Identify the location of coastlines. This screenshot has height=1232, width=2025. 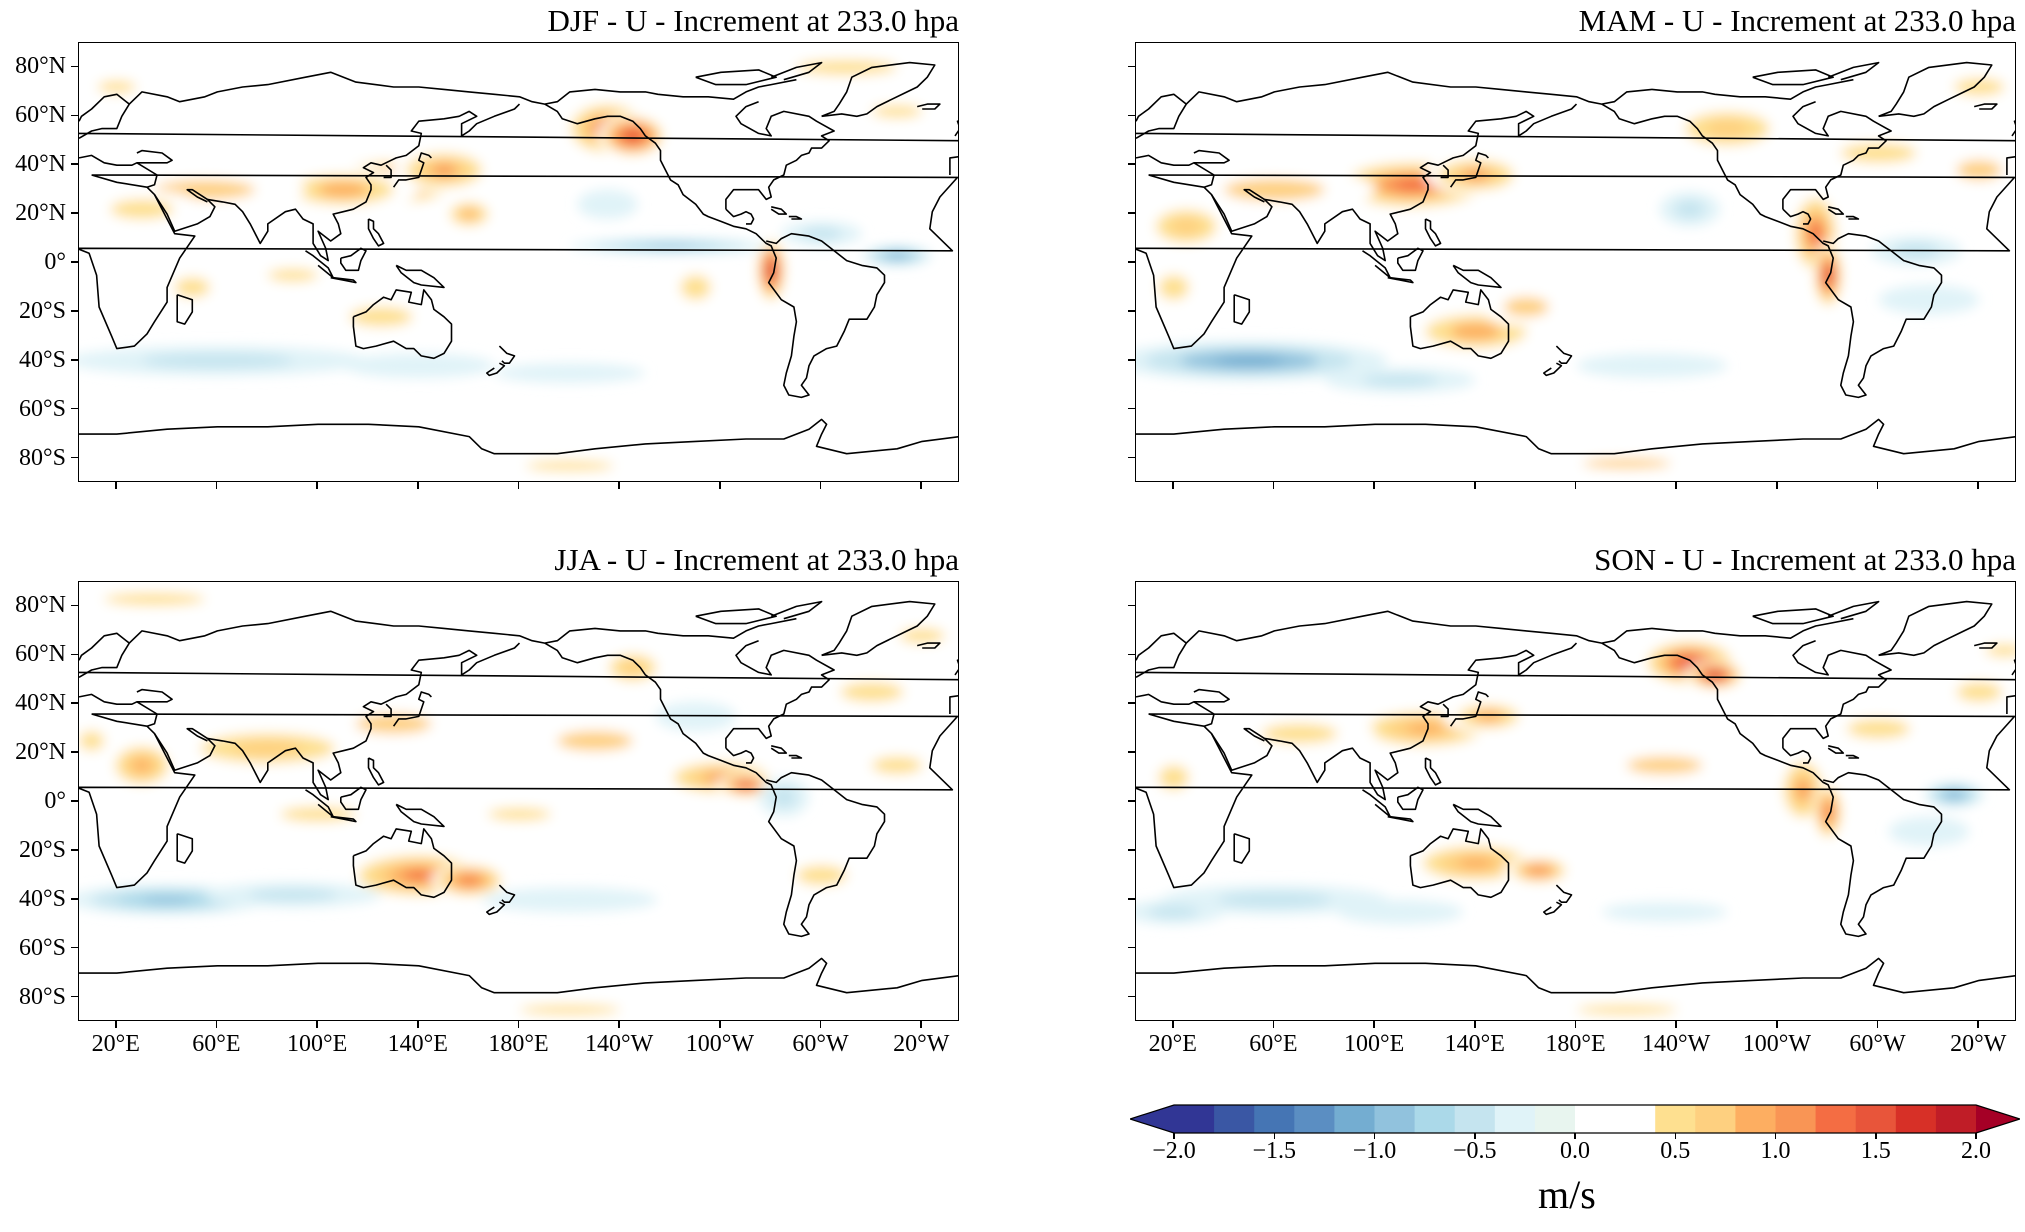
(1575, 797).